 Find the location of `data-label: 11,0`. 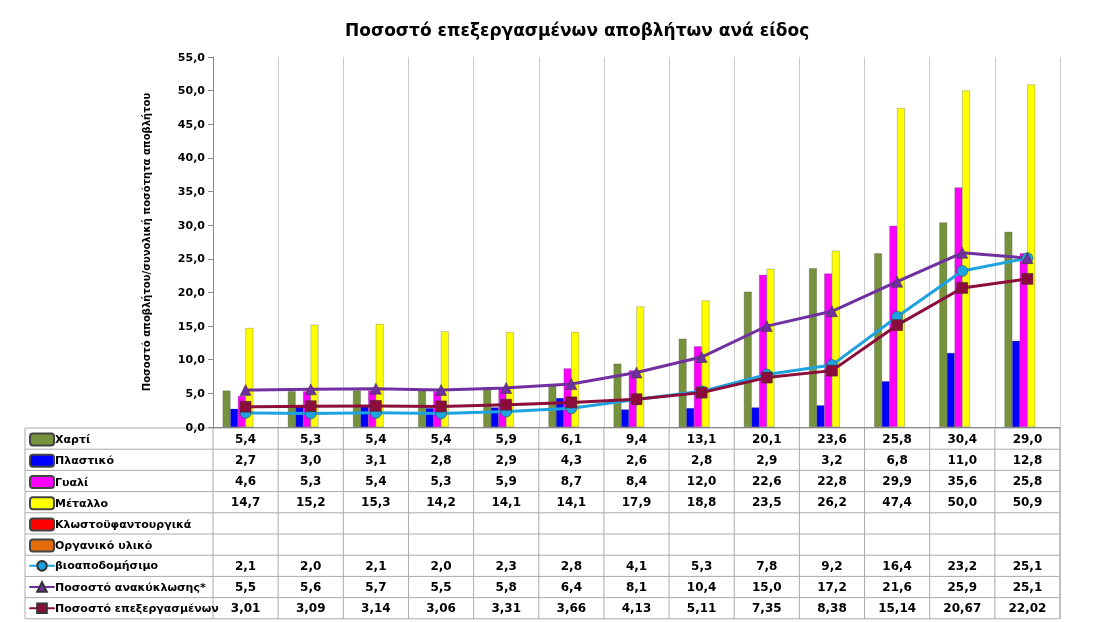

data-label: 11,0 is located at coordinates (962, 459).